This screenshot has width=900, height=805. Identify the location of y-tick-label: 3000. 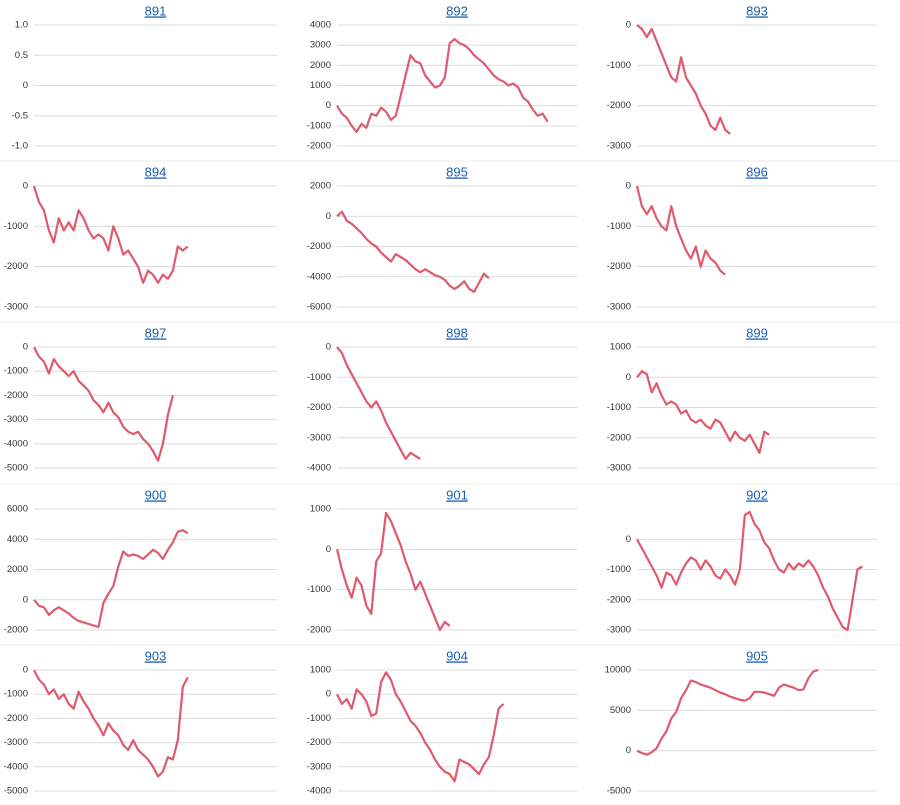
(320, 45).